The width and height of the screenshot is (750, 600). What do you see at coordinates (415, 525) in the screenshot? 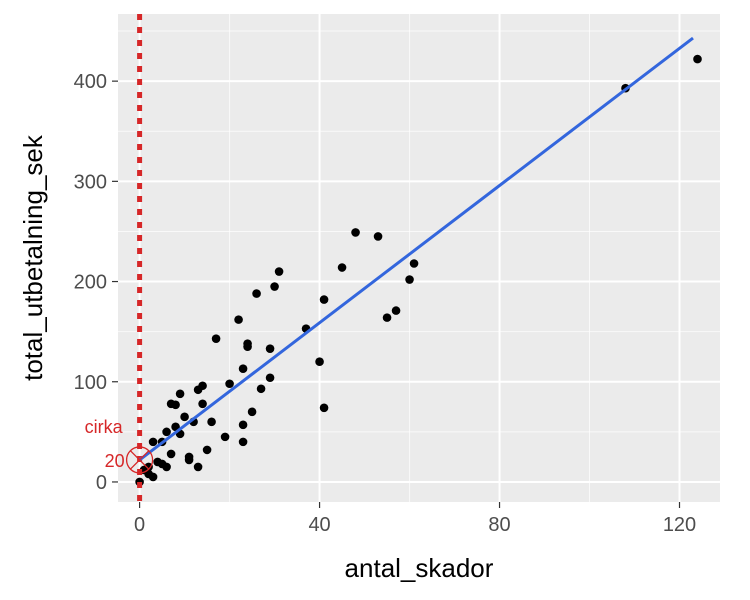
I see `x-axis-tick-labels: 0 40 80 120` at bounding box center [415, 525].